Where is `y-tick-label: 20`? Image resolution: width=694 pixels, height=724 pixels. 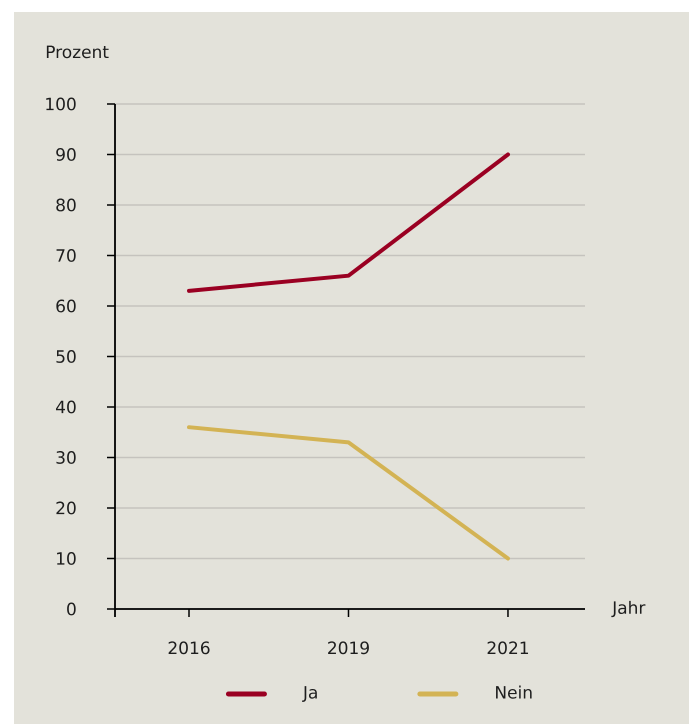 y-tick-label: 20 is located at coordinates (66, 508).